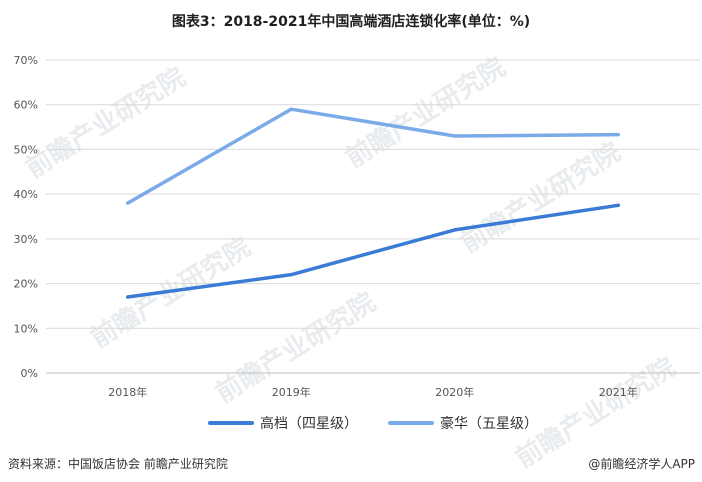  Describe the element at coordinates (373, 392) in the screenshot. I see `x-axis-ticks: 2018年 2019年 2020年 2021年` at that location.